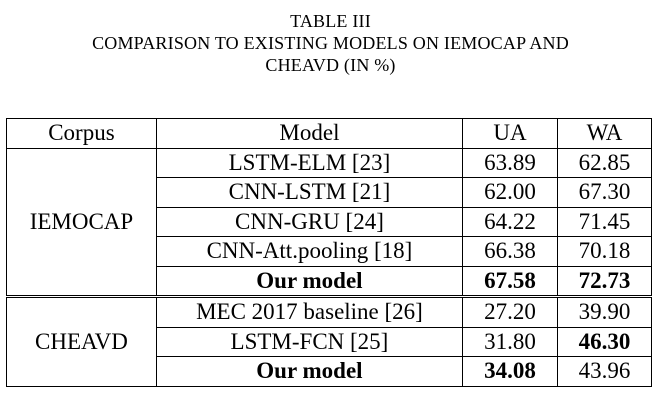 This screenshot has height=408, width=661. I want to click on model-cell: CNN-Att.pooling [18], so click(310, 251).